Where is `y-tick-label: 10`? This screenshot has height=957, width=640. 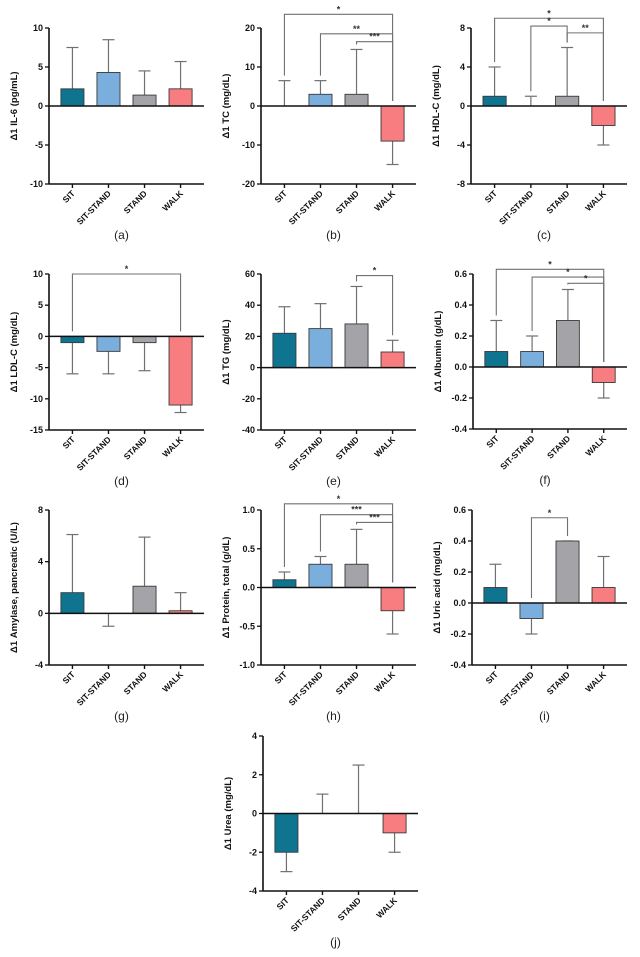 y-tick-label: 10 is located at coordinates (38, 274).